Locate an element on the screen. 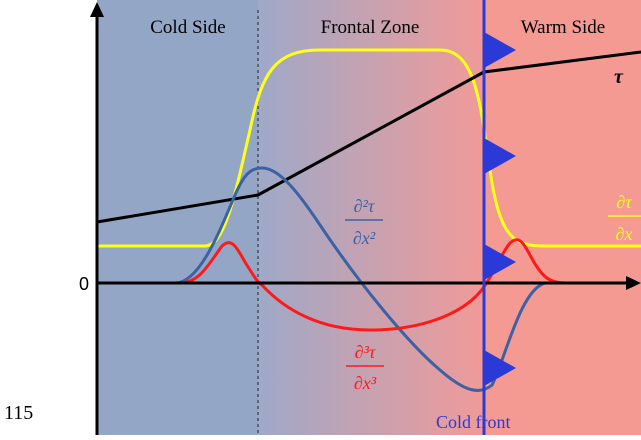 This screenshot has width=641, height=440. y-axis-arrow-icon is located at coordinates (97, 9).